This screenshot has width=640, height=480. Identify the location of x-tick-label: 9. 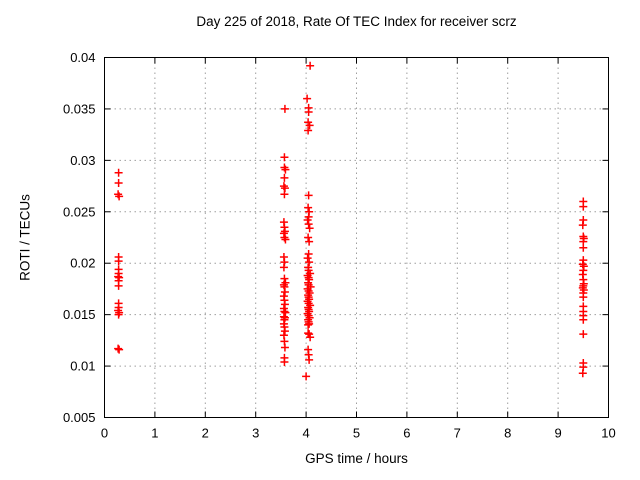
(557, 433).